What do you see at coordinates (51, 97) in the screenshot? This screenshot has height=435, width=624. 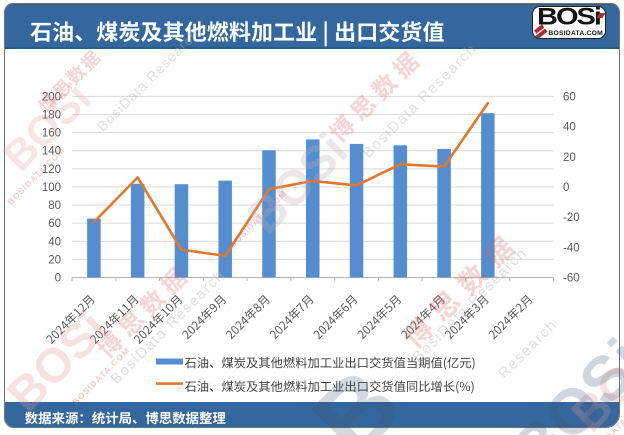 I see `svg-text: 200` at bounding box center [51, 97].